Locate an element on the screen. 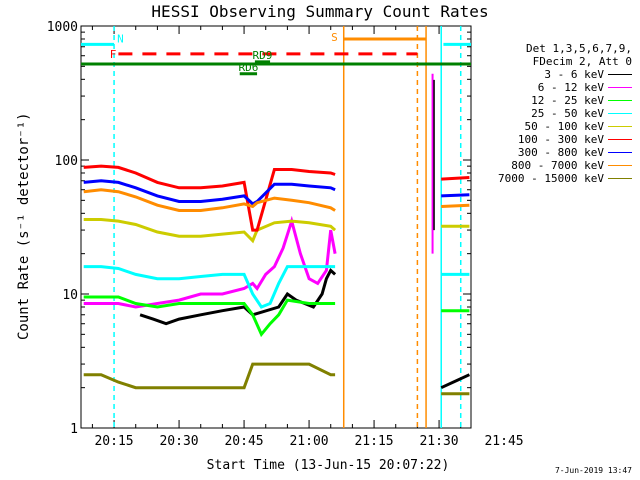  chart-title: HESSI Observing Summary Count Rates is located at coordinates (320, 11).